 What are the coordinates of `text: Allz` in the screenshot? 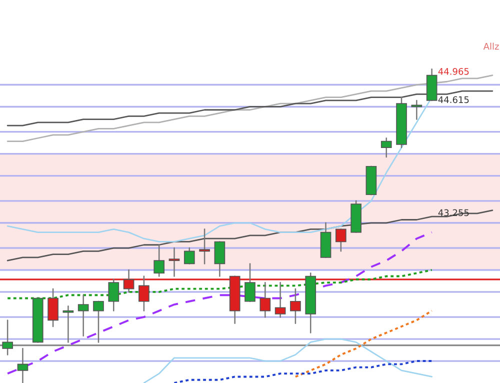 It's located at (491, 46).